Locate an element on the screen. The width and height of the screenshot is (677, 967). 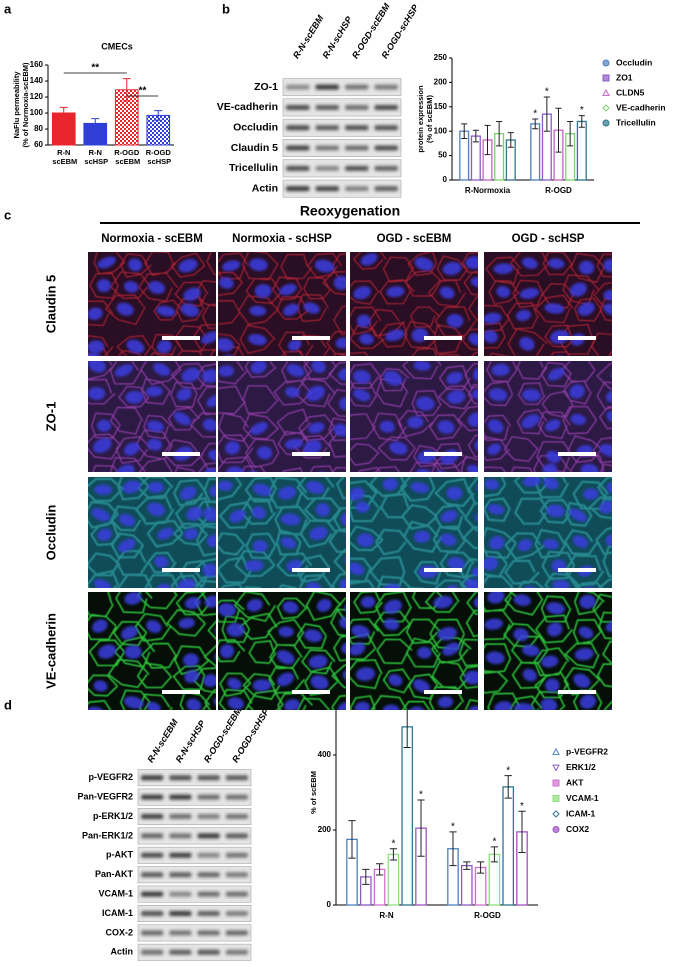
legend-label: AKT is located at coordinates (575, 782).